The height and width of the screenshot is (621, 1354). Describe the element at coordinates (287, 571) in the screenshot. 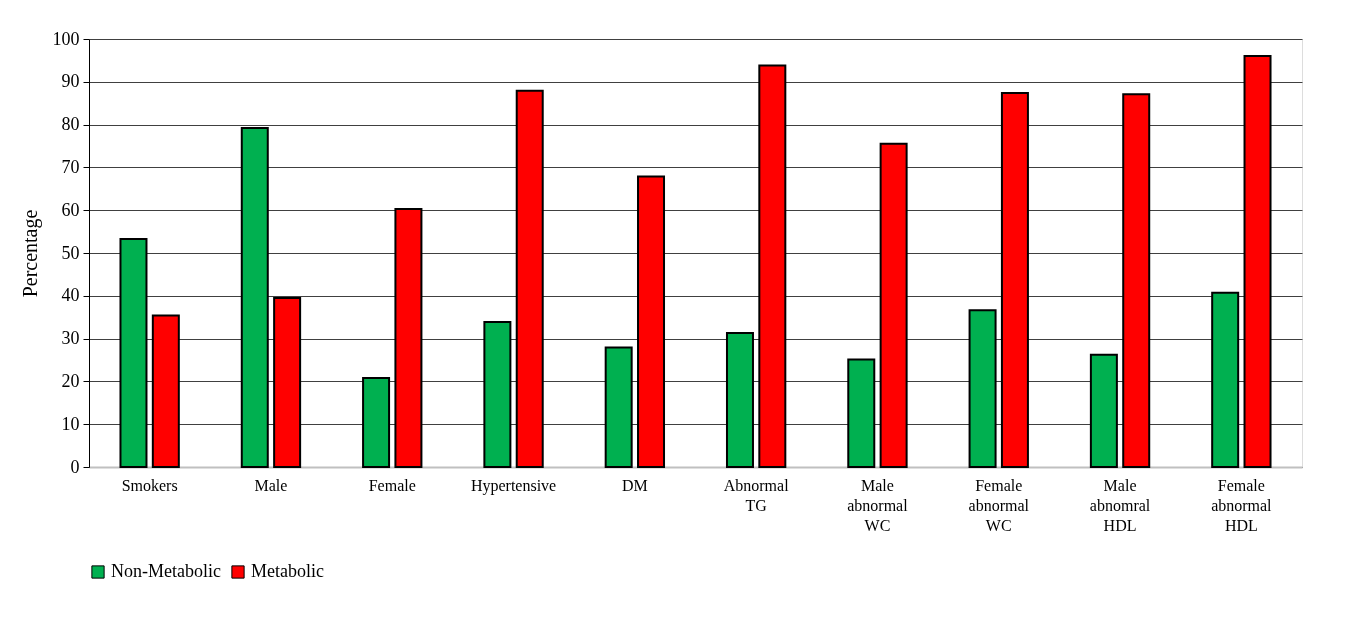

I see `legend-label: Metabolic` at that location.